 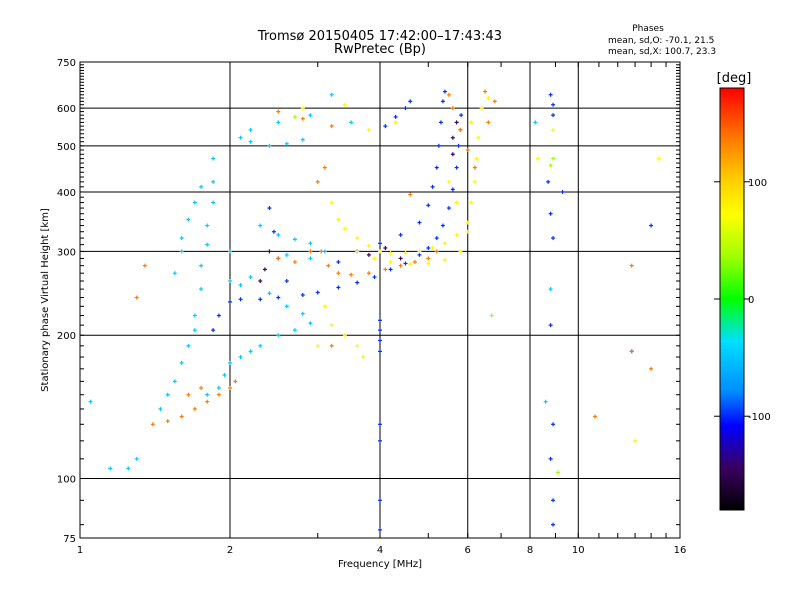 I want to click on y-tick-label: 300, so click(x=66, y=252).